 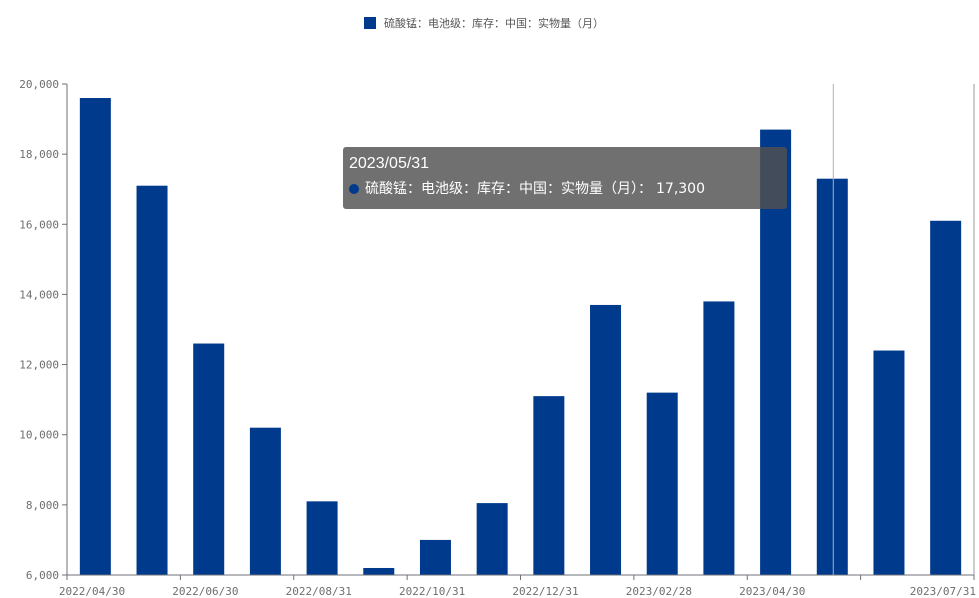 What do you see at coordinates (42, 575) in the screenshot?
I see `y-tick-label: 6,000` at bounding box center [42, 575].